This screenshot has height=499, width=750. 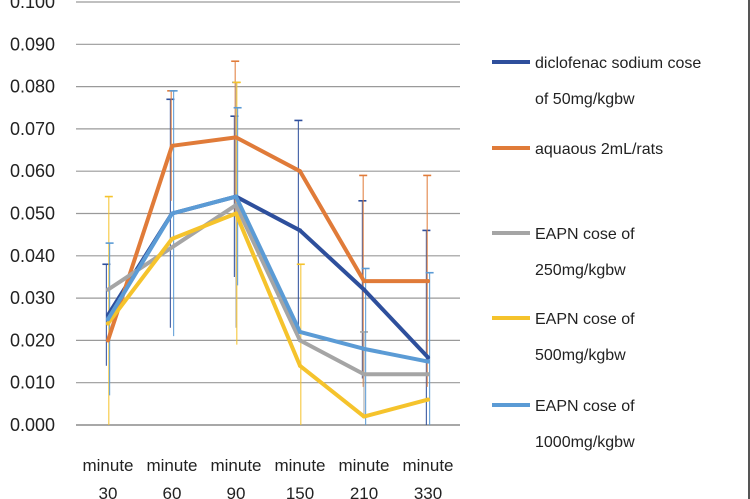 I want to click on legend-label: 250mg/kgbw, so click(x=580, y=270).